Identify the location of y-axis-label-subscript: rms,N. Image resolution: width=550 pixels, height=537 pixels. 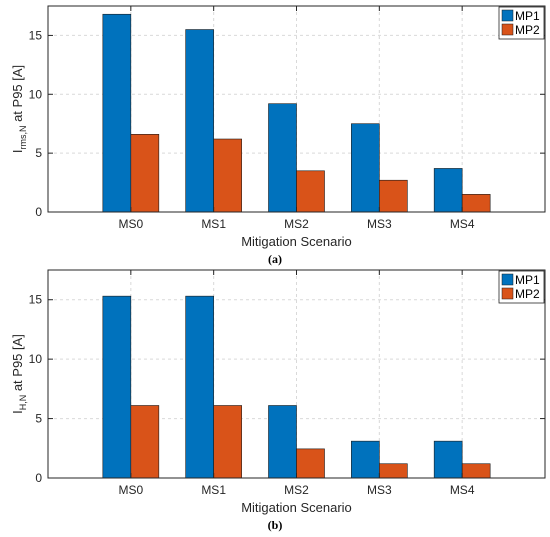
(23, 138).